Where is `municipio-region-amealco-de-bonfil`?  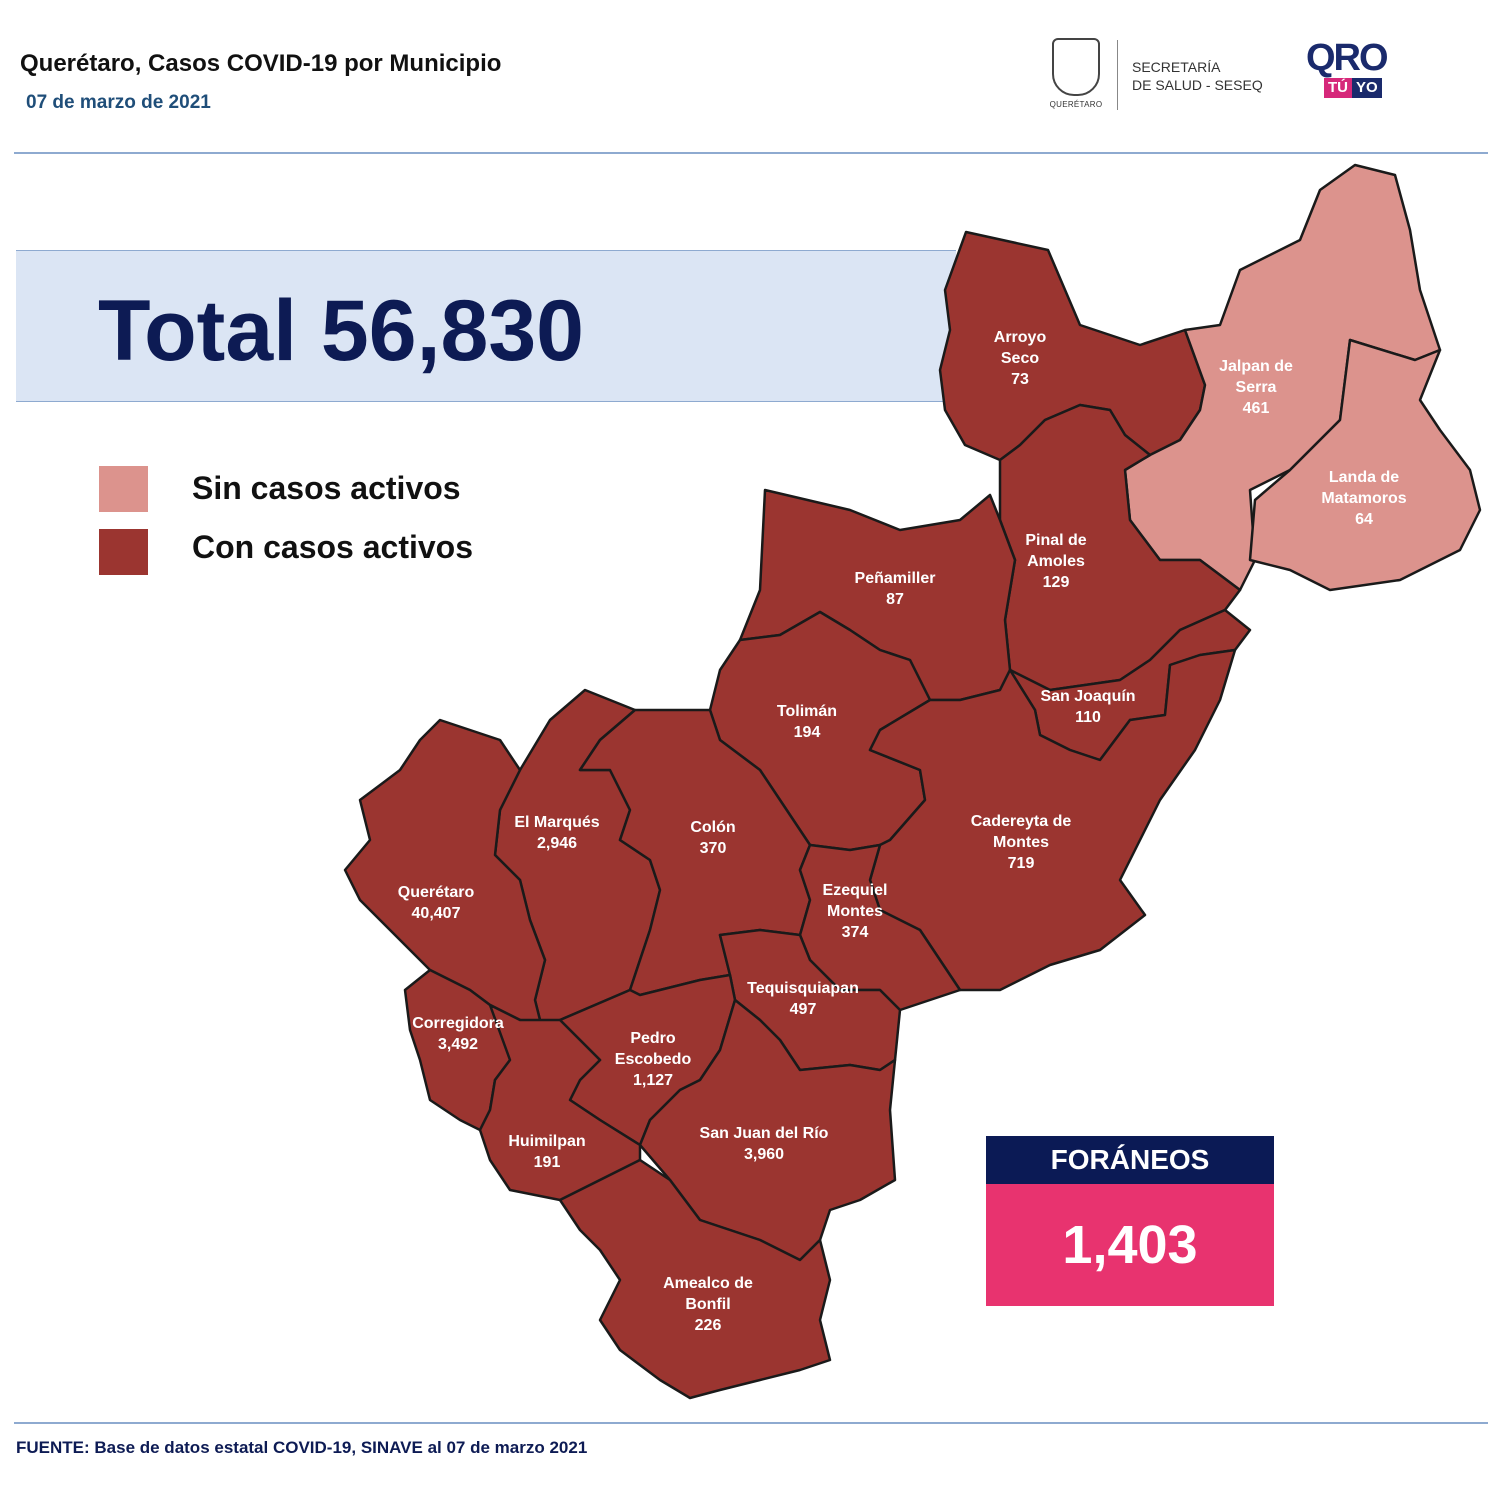 municipio-region-amealco-de-bonfil is located at coordinates (695, 1279).